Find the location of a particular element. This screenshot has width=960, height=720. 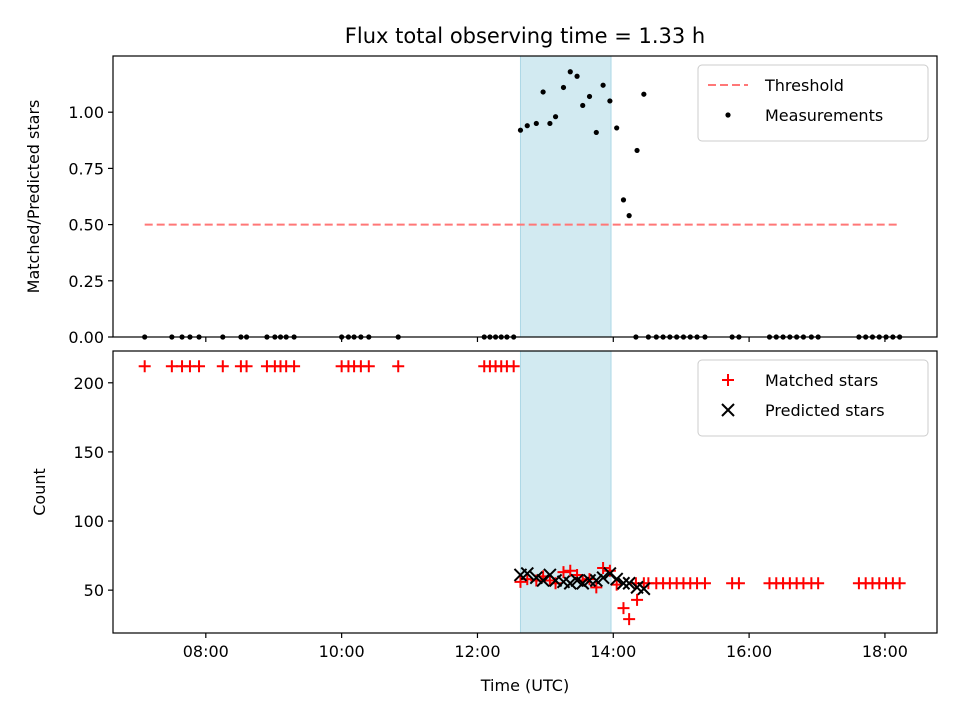

legend-label: Matched stars is located at coordinates (821, 380).